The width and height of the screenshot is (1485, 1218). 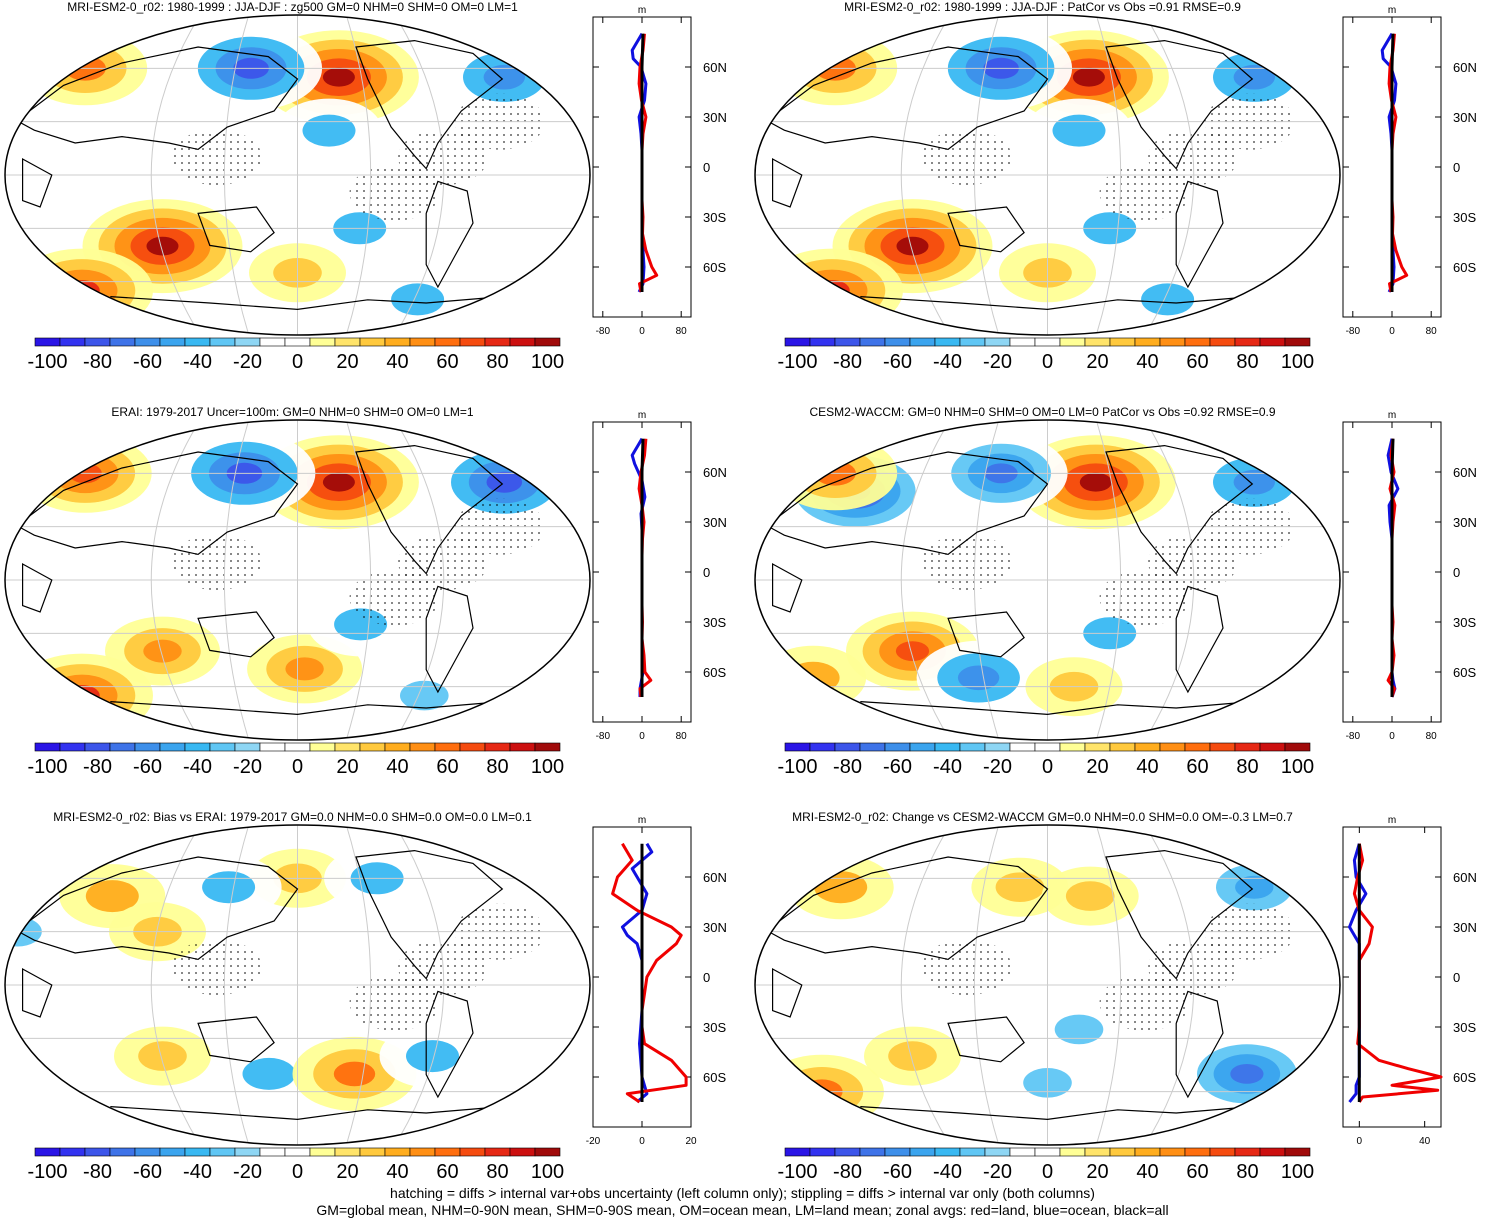 I want to click on zonal-xtick-label-3: 20, so click(x=691, y=1141).